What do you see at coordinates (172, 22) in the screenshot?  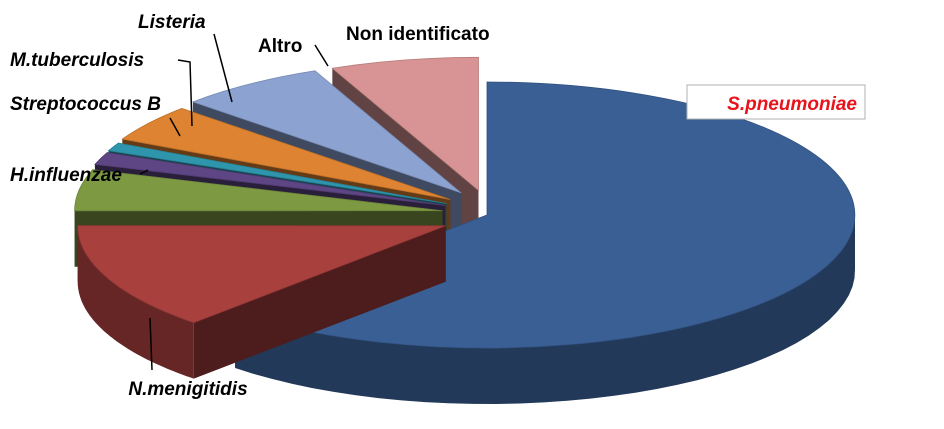 I see `slice-label-5: Listeria` at bounding box center [172, 22].